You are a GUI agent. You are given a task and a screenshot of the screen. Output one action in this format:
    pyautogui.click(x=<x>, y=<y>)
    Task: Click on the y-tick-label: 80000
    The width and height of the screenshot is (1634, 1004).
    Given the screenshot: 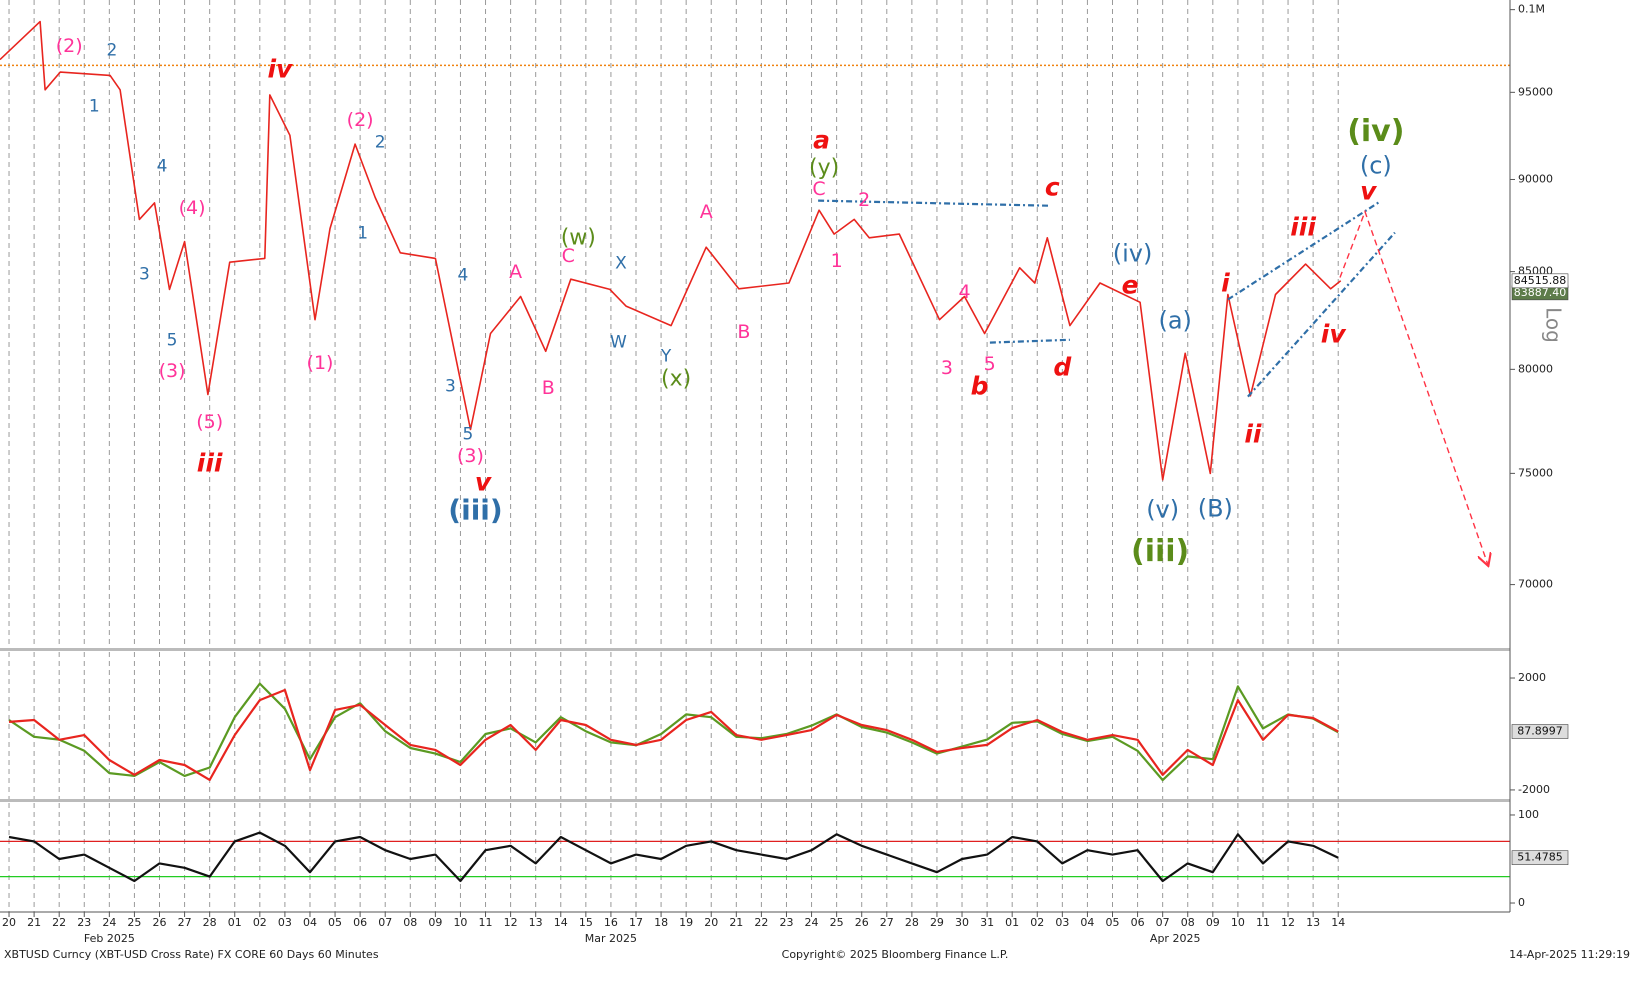 What is the action you would take?
    pyautogui.click(x=1535, y=368)
    